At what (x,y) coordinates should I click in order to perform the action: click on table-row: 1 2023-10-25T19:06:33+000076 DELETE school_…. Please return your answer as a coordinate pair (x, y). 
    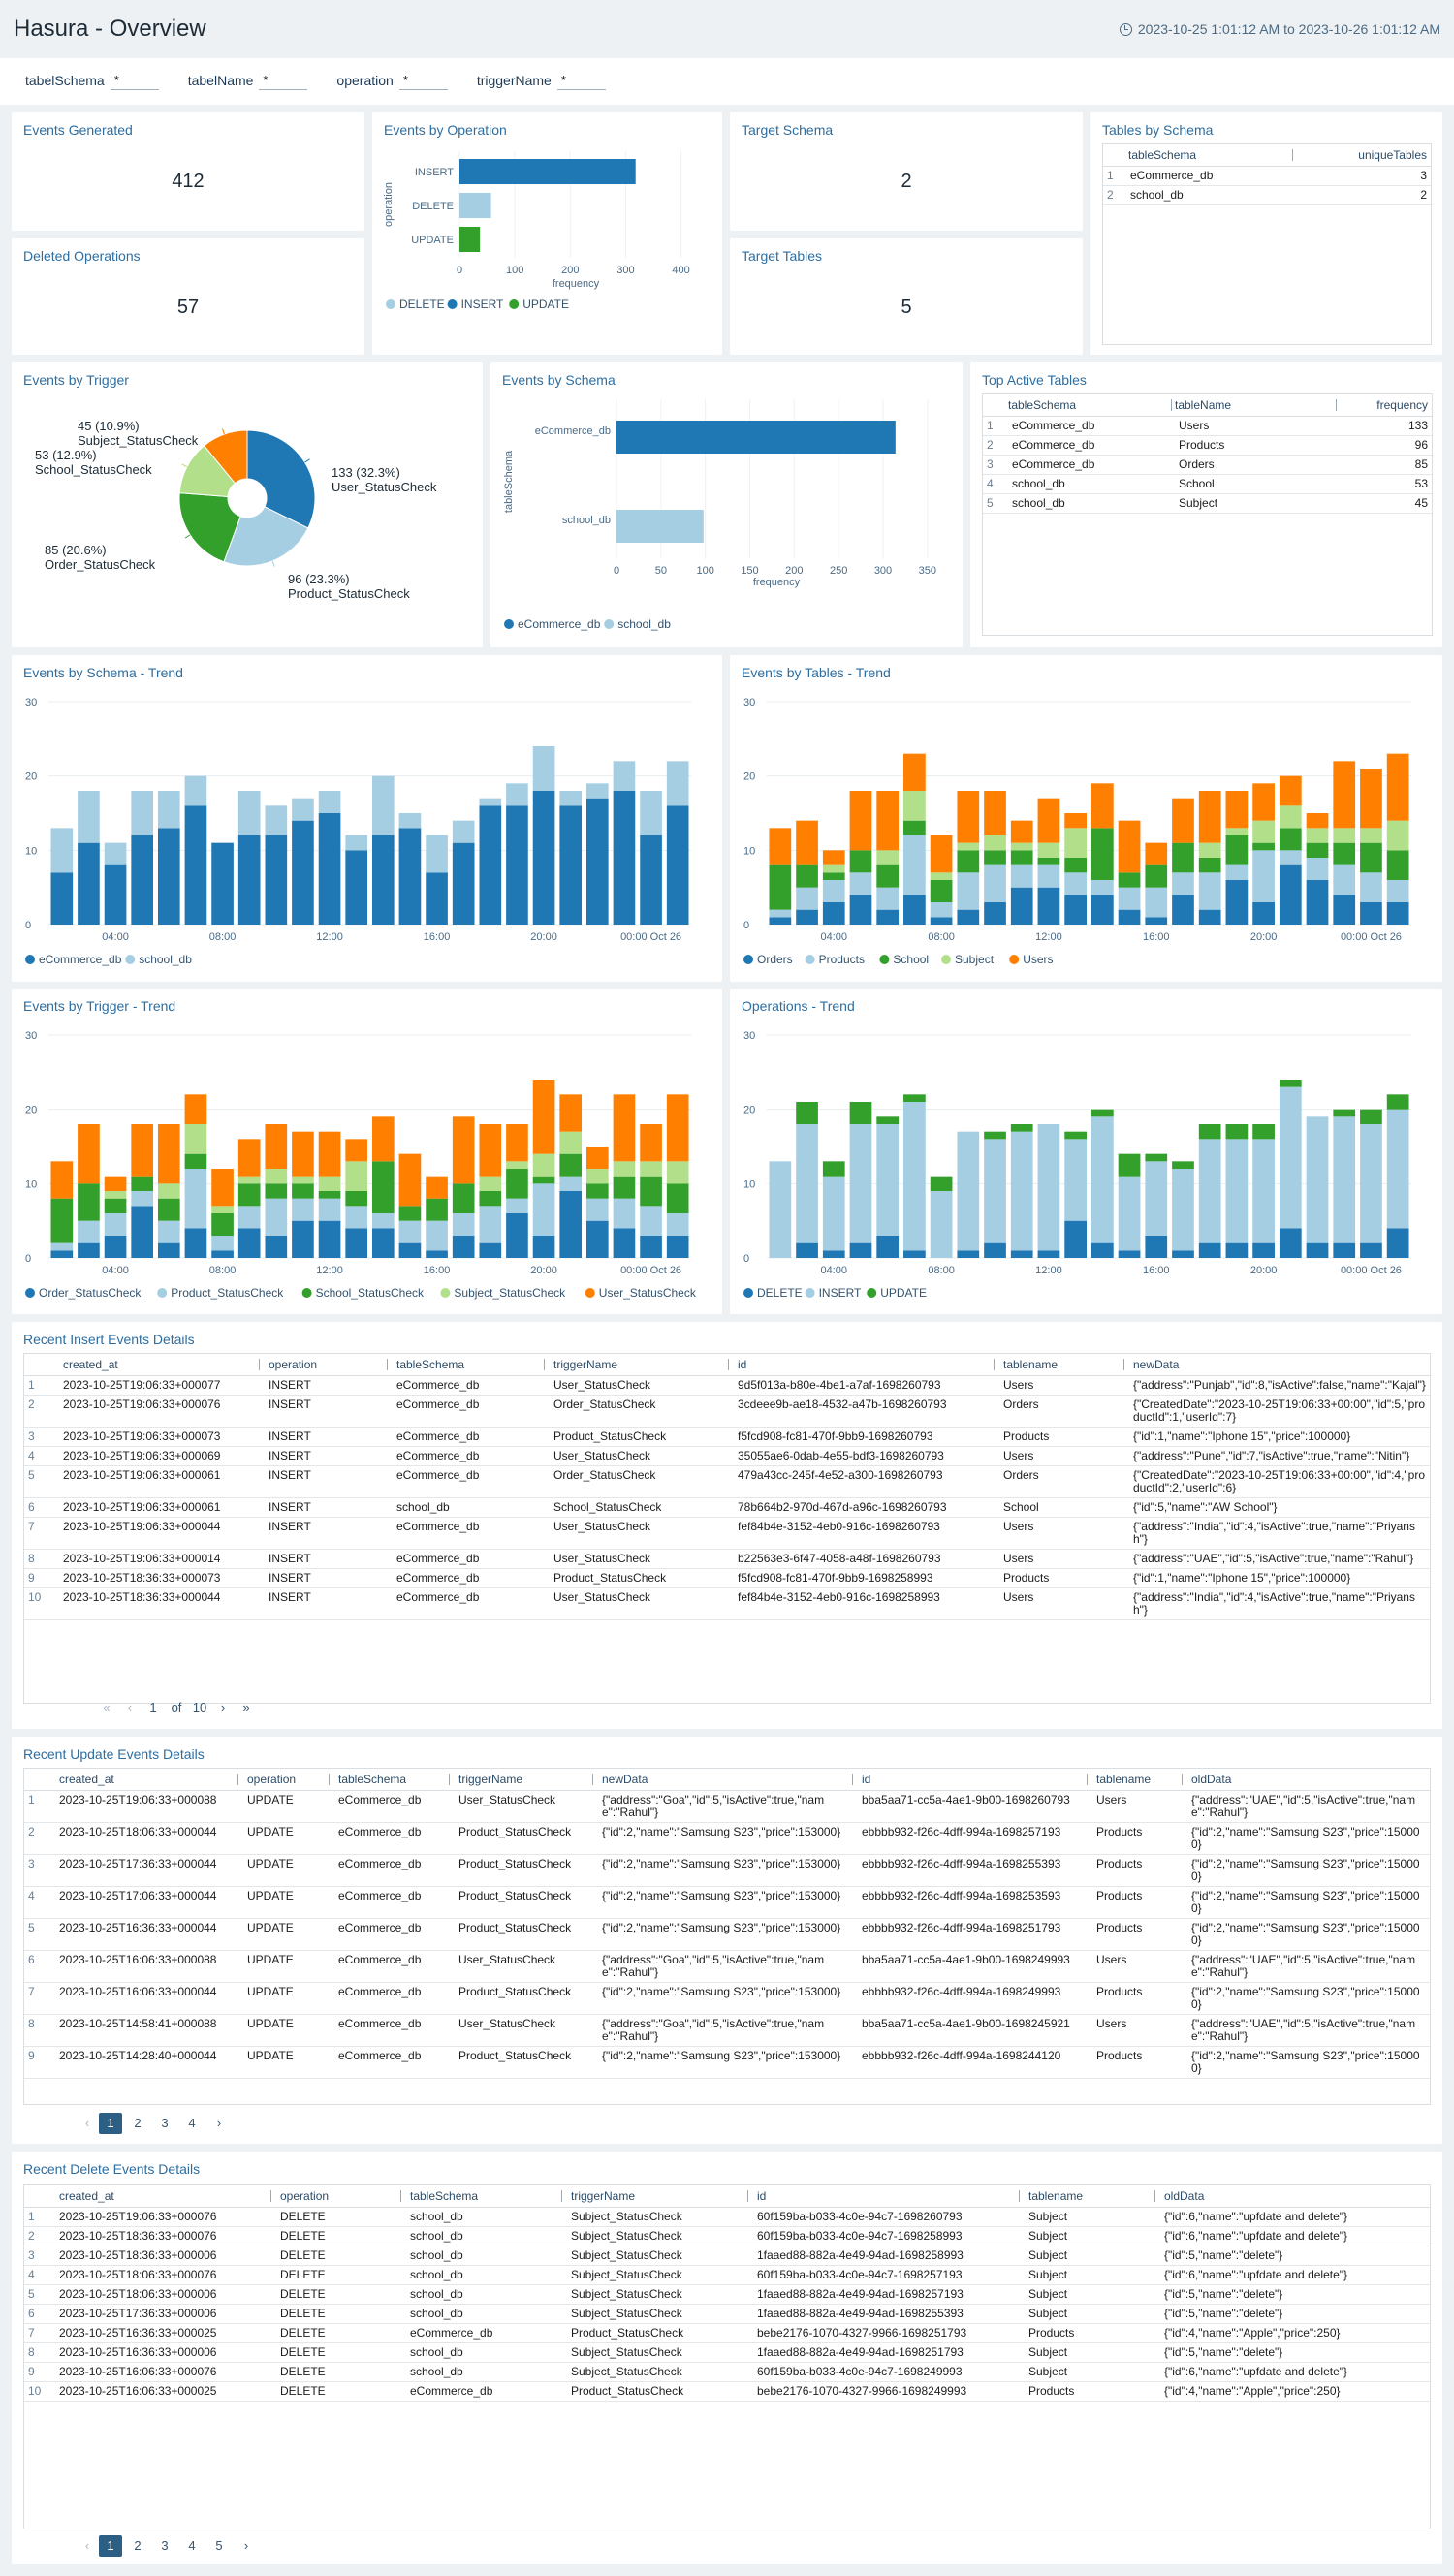
    Looking at the image, I should click on (727, 2217).